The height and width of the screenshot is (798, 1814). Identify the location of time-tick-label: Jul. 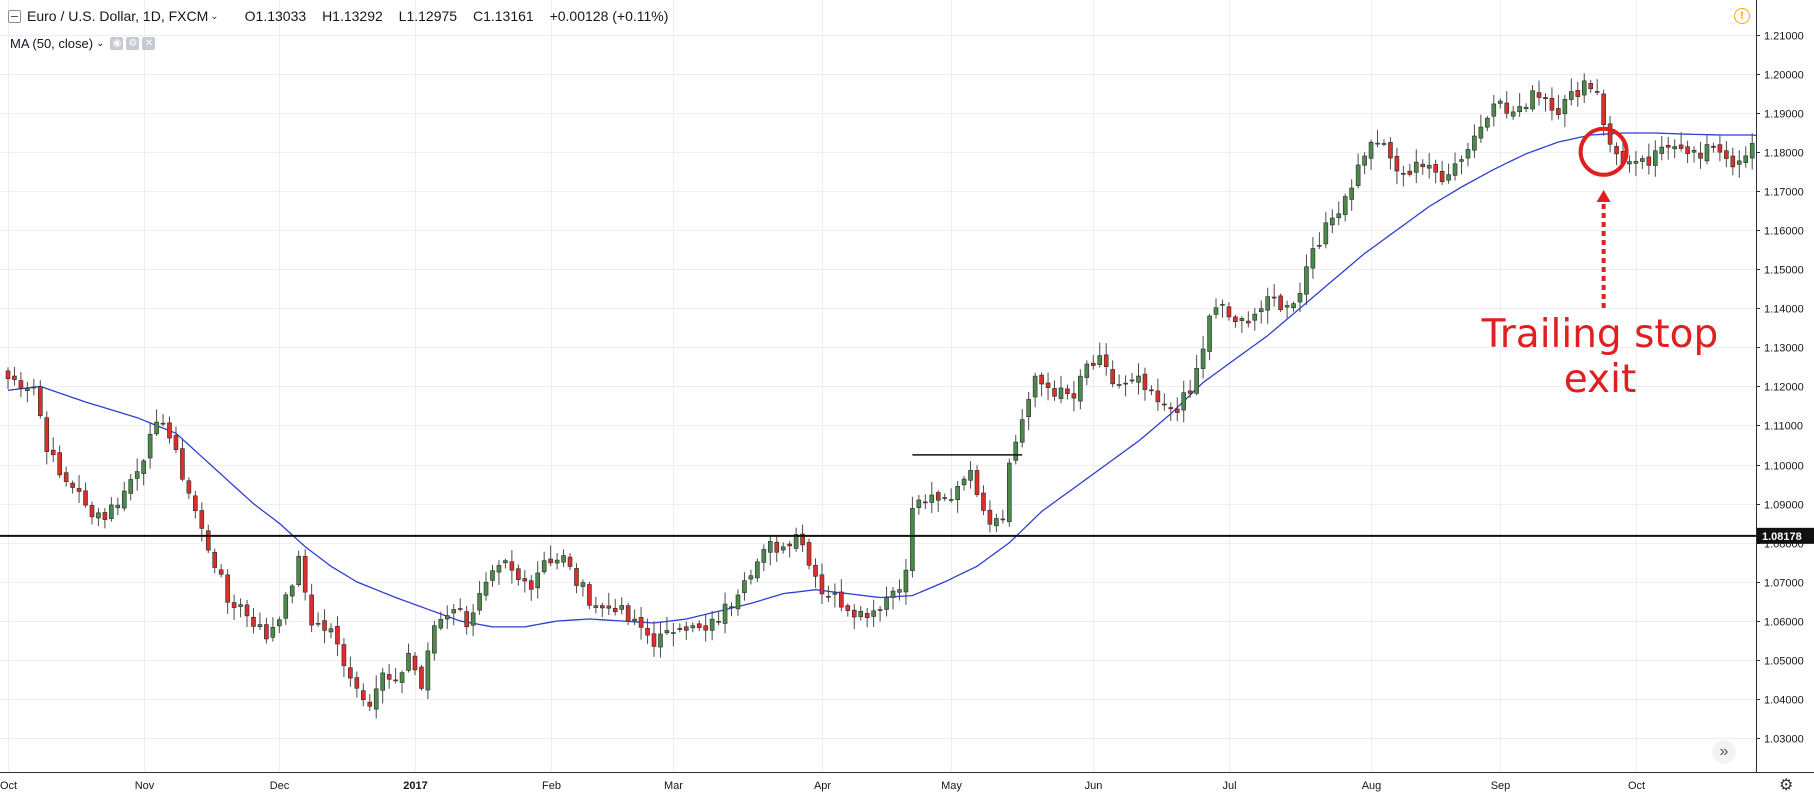
(1229, 786).